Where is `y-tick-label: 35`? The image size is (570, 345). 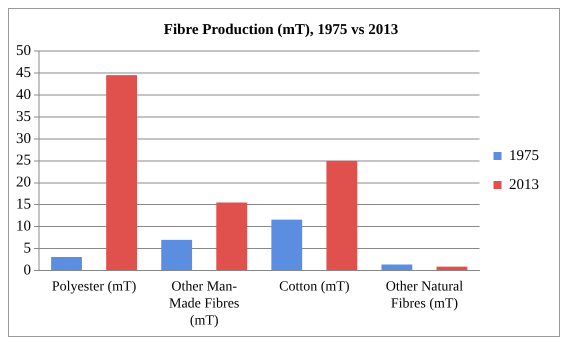 y-tick-label: 35 is located at coordinates (23, 116).